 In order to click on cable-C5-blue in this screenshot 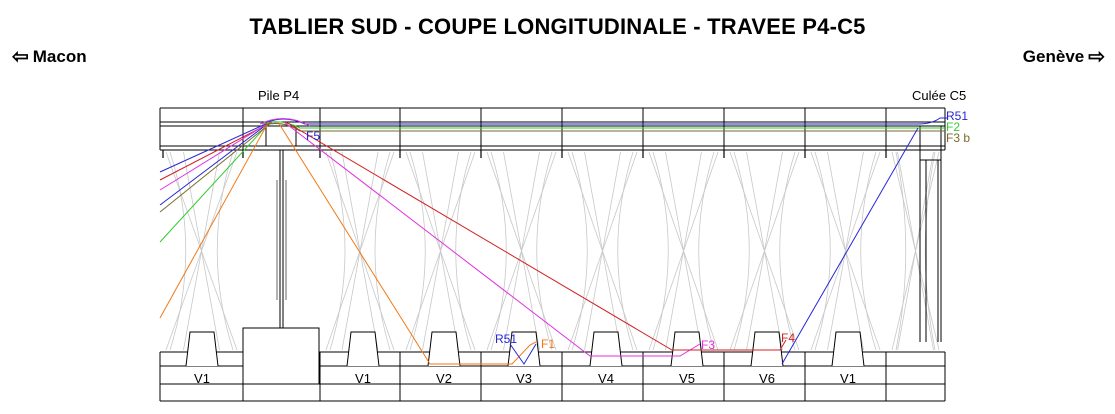, I will do `click(850, 246)`.